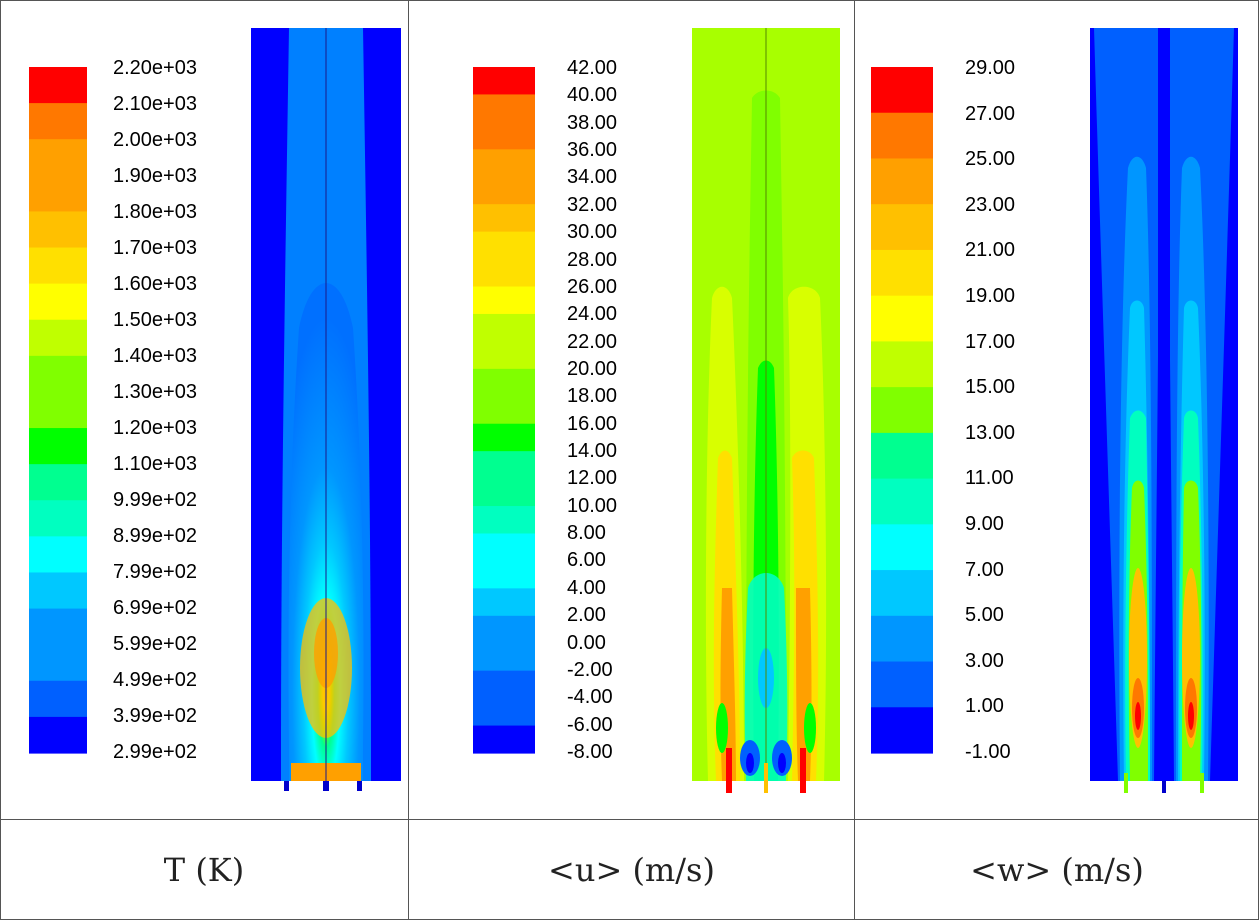 Image resolution: width=1259 pixels, height=920 pixels. What do you see at coordinates (590, 724) in the screenshot?
I see `axial-velocity-colorbar-label: -6.00` at bounding box center [590, 724].